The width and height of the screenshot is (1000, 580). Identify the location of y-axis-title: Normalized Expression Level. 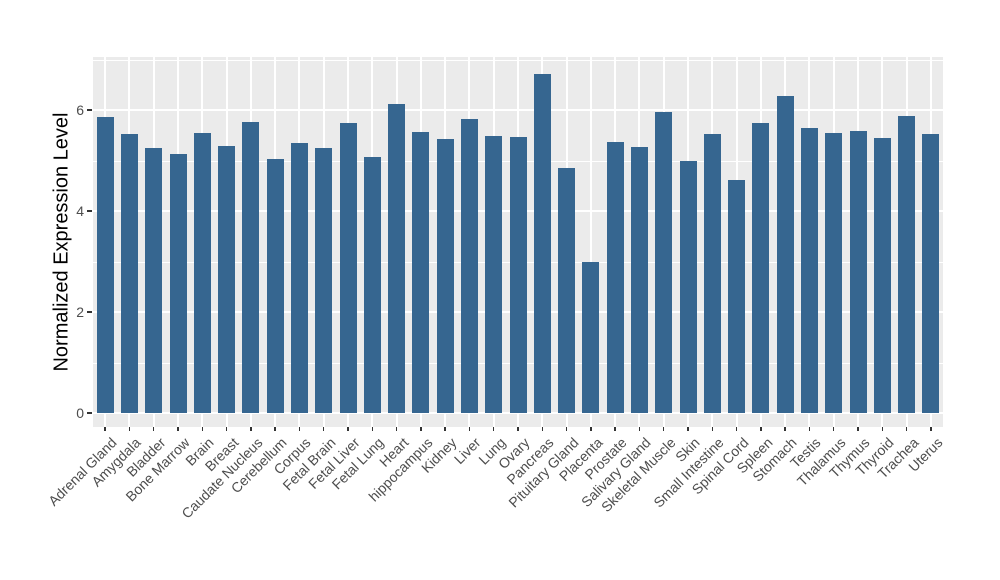
(61, 242).